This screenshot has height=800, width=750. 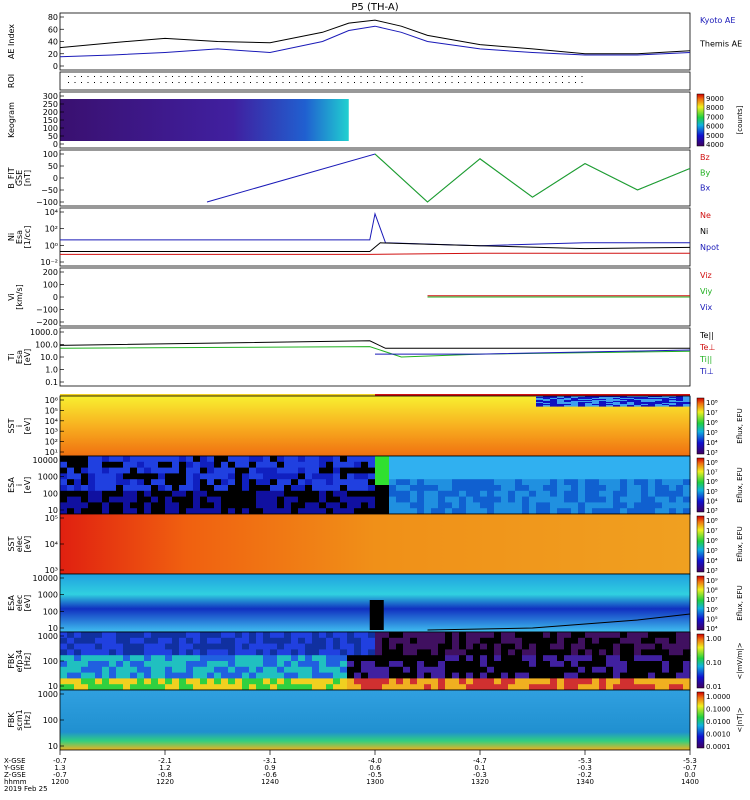 I want to click on footer-value-z: -0.7, so click(x=60, y=775).